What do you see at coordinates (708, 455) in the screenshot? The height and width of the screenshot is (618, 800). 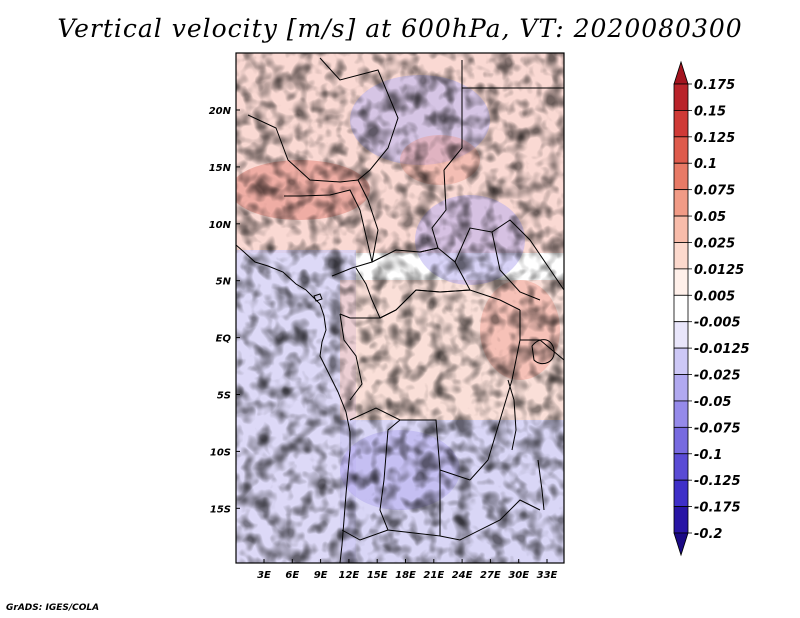 I see `colorbar-label: -0.1` at bounding box center [708, 455].